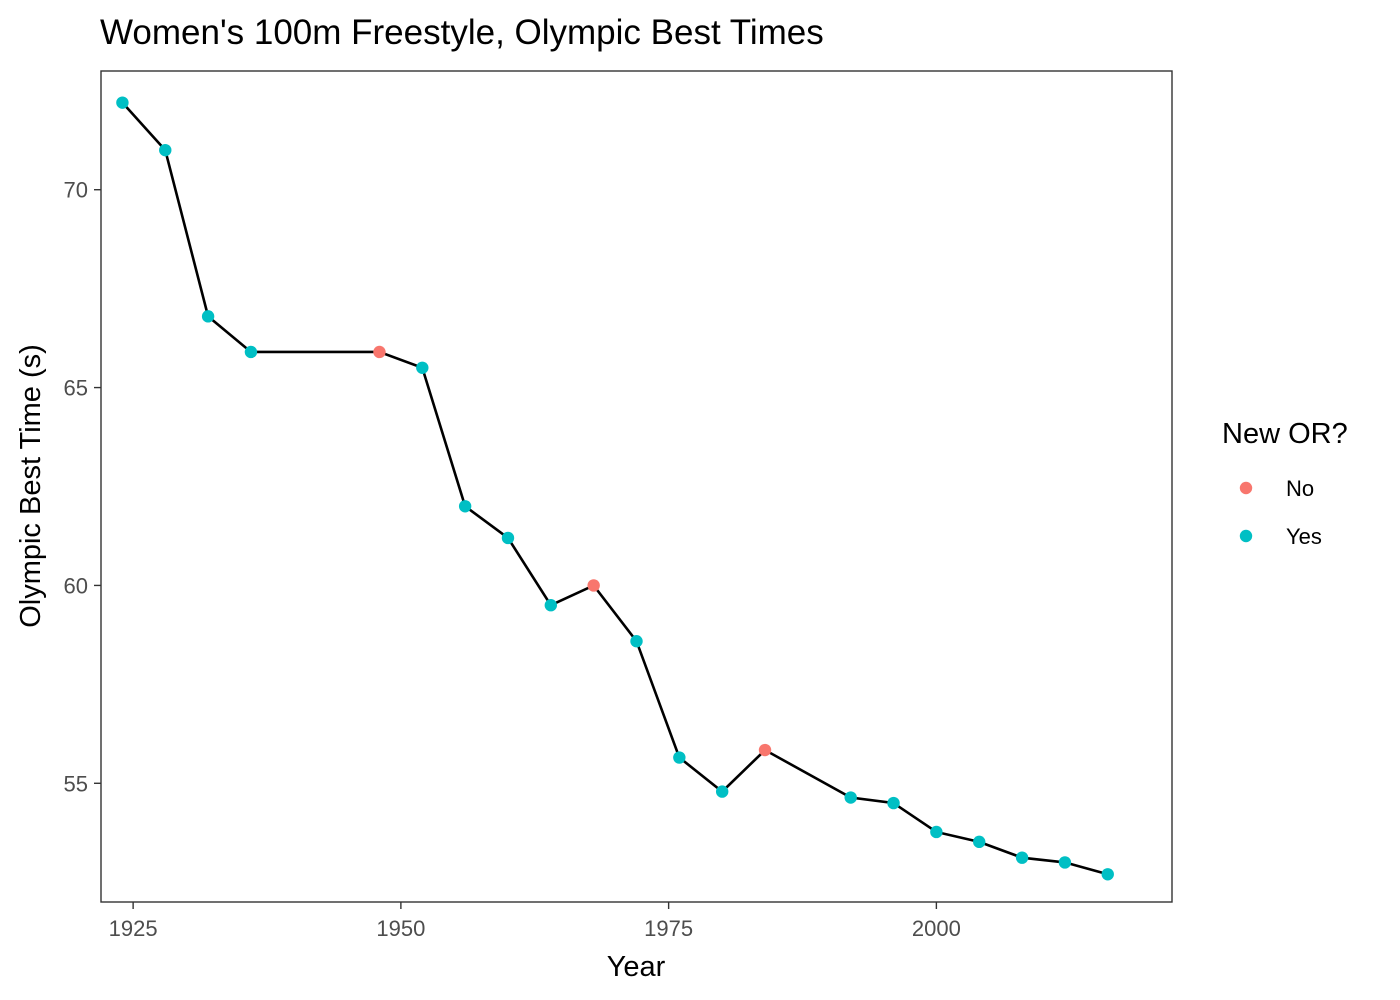 The image size is (1400, 1000). Describe the element at coordinates (122, 102) in the screenshot. I see `data-point-1924` at that location.